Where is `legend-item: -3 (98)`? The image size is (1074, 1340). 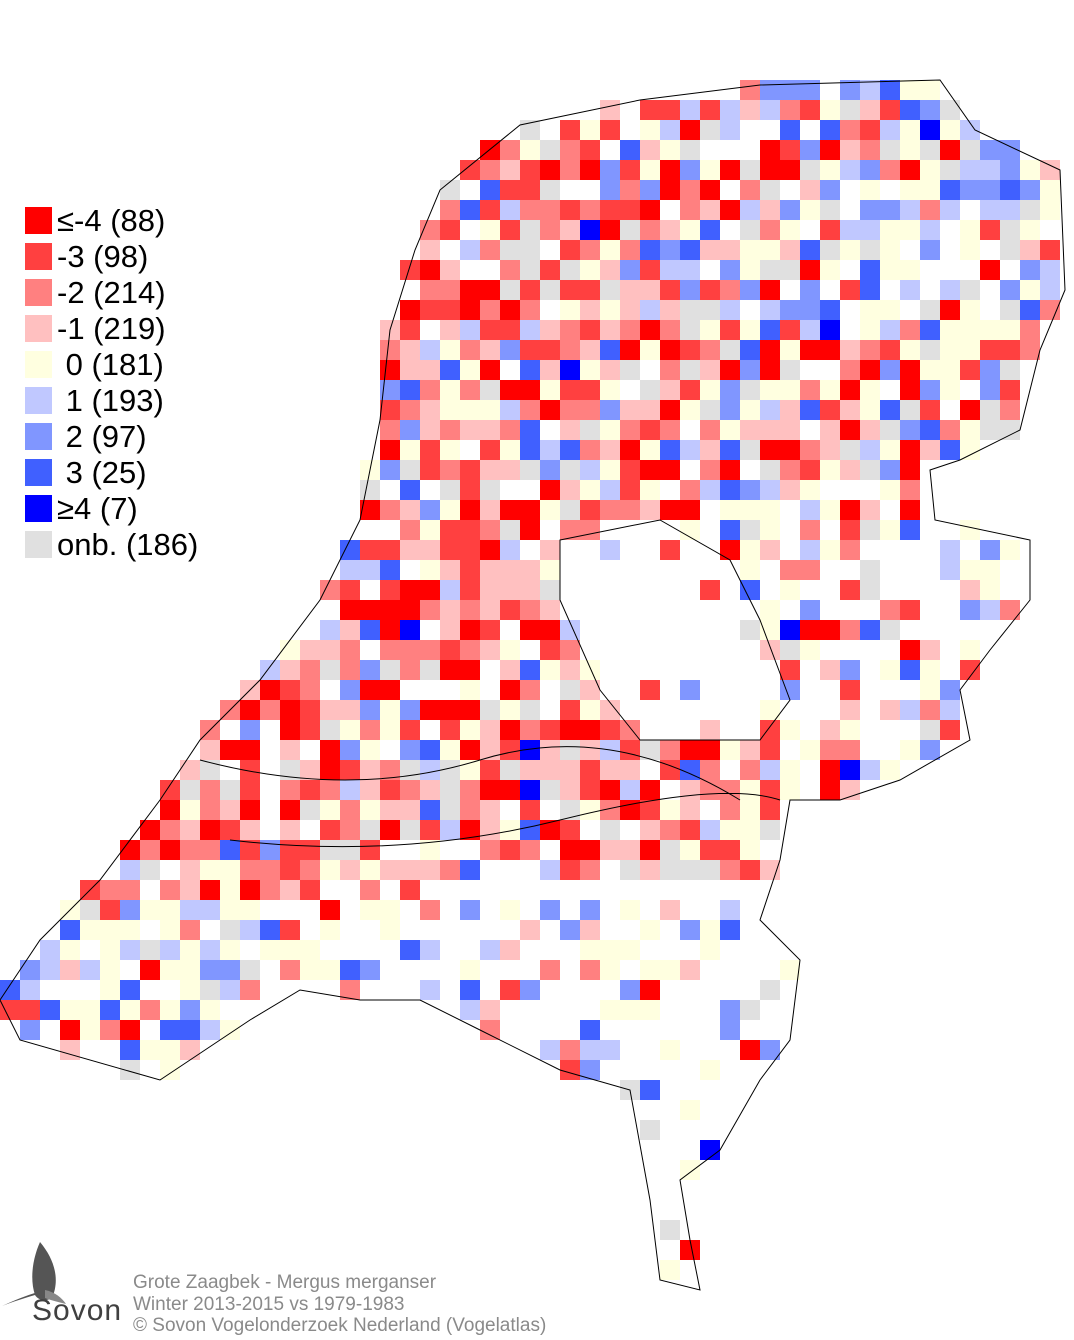
legend-item: -3 (98) is located at coordinates (111, 256).